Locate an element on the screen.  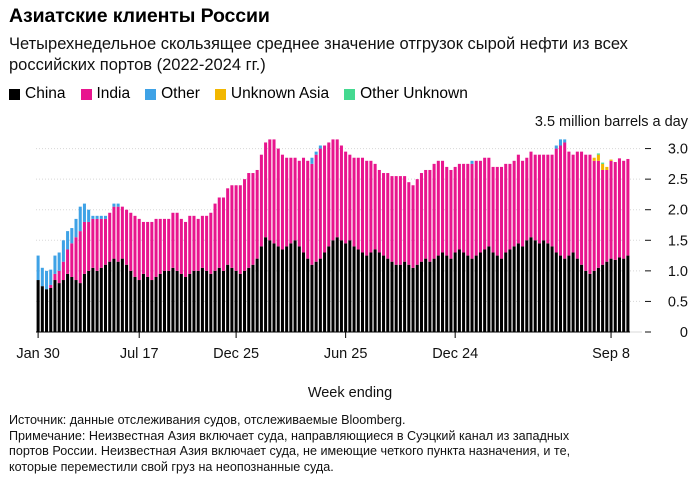
y-tick-label-6: 3.0 is located at coordinates (678, 150).